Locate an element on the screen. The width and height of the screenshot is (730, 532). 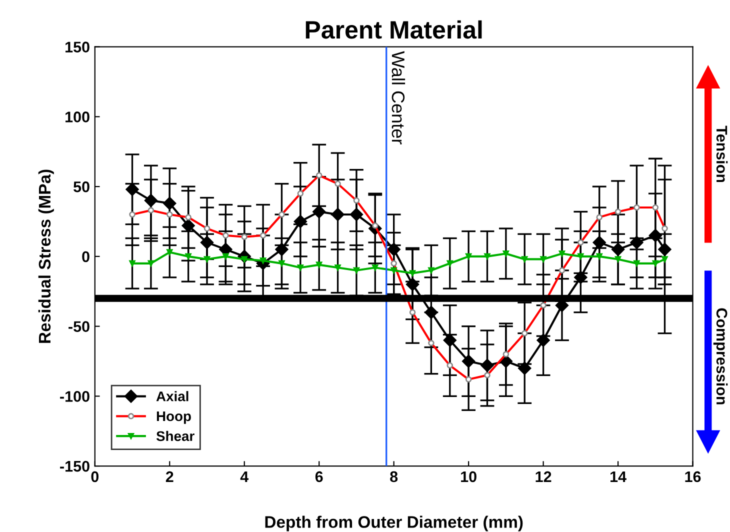
x-tick-label: 12 is located at coordinates (544, 476).